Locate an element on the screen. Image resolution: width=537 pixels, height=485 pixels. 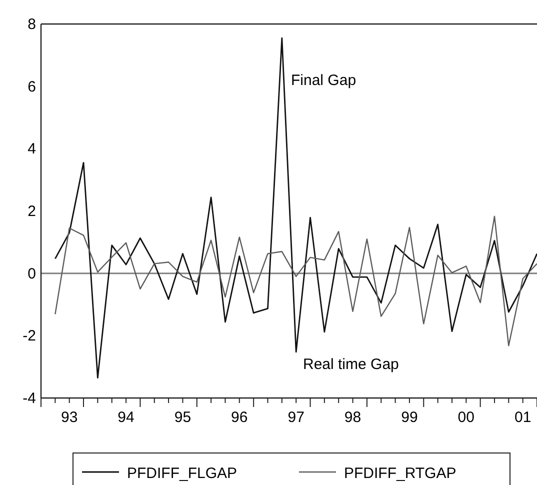
annotation: Final Gap is located at coordinates (323, 80).